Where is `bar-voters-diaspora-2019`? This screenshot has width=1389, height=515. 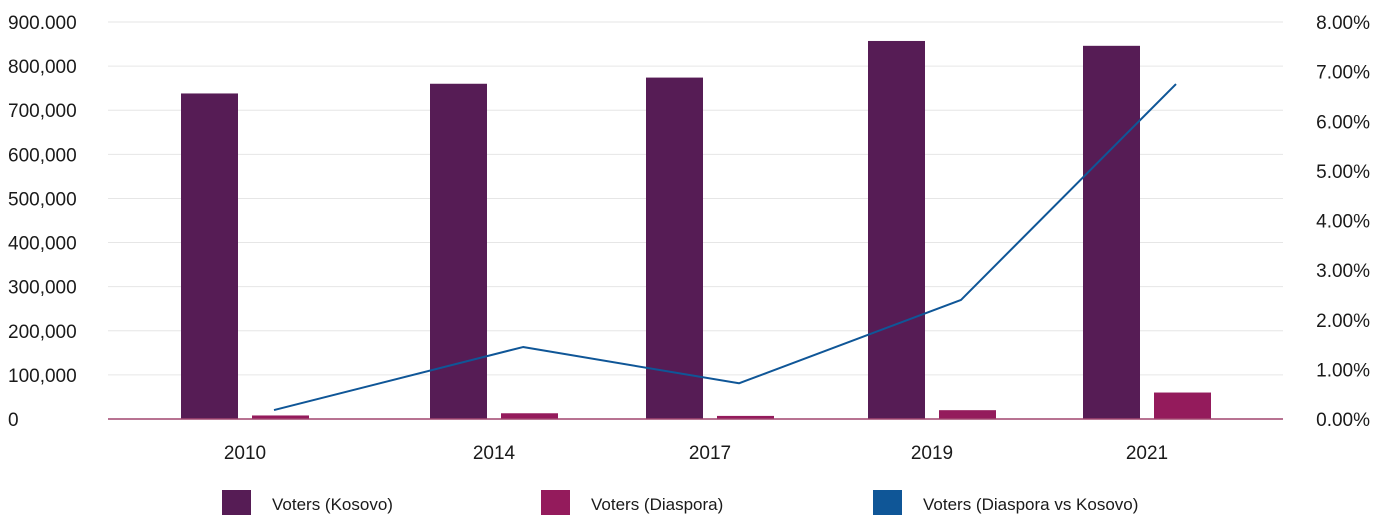 bar-voters-diaspora-2019 is located at coordinates (967, 414).